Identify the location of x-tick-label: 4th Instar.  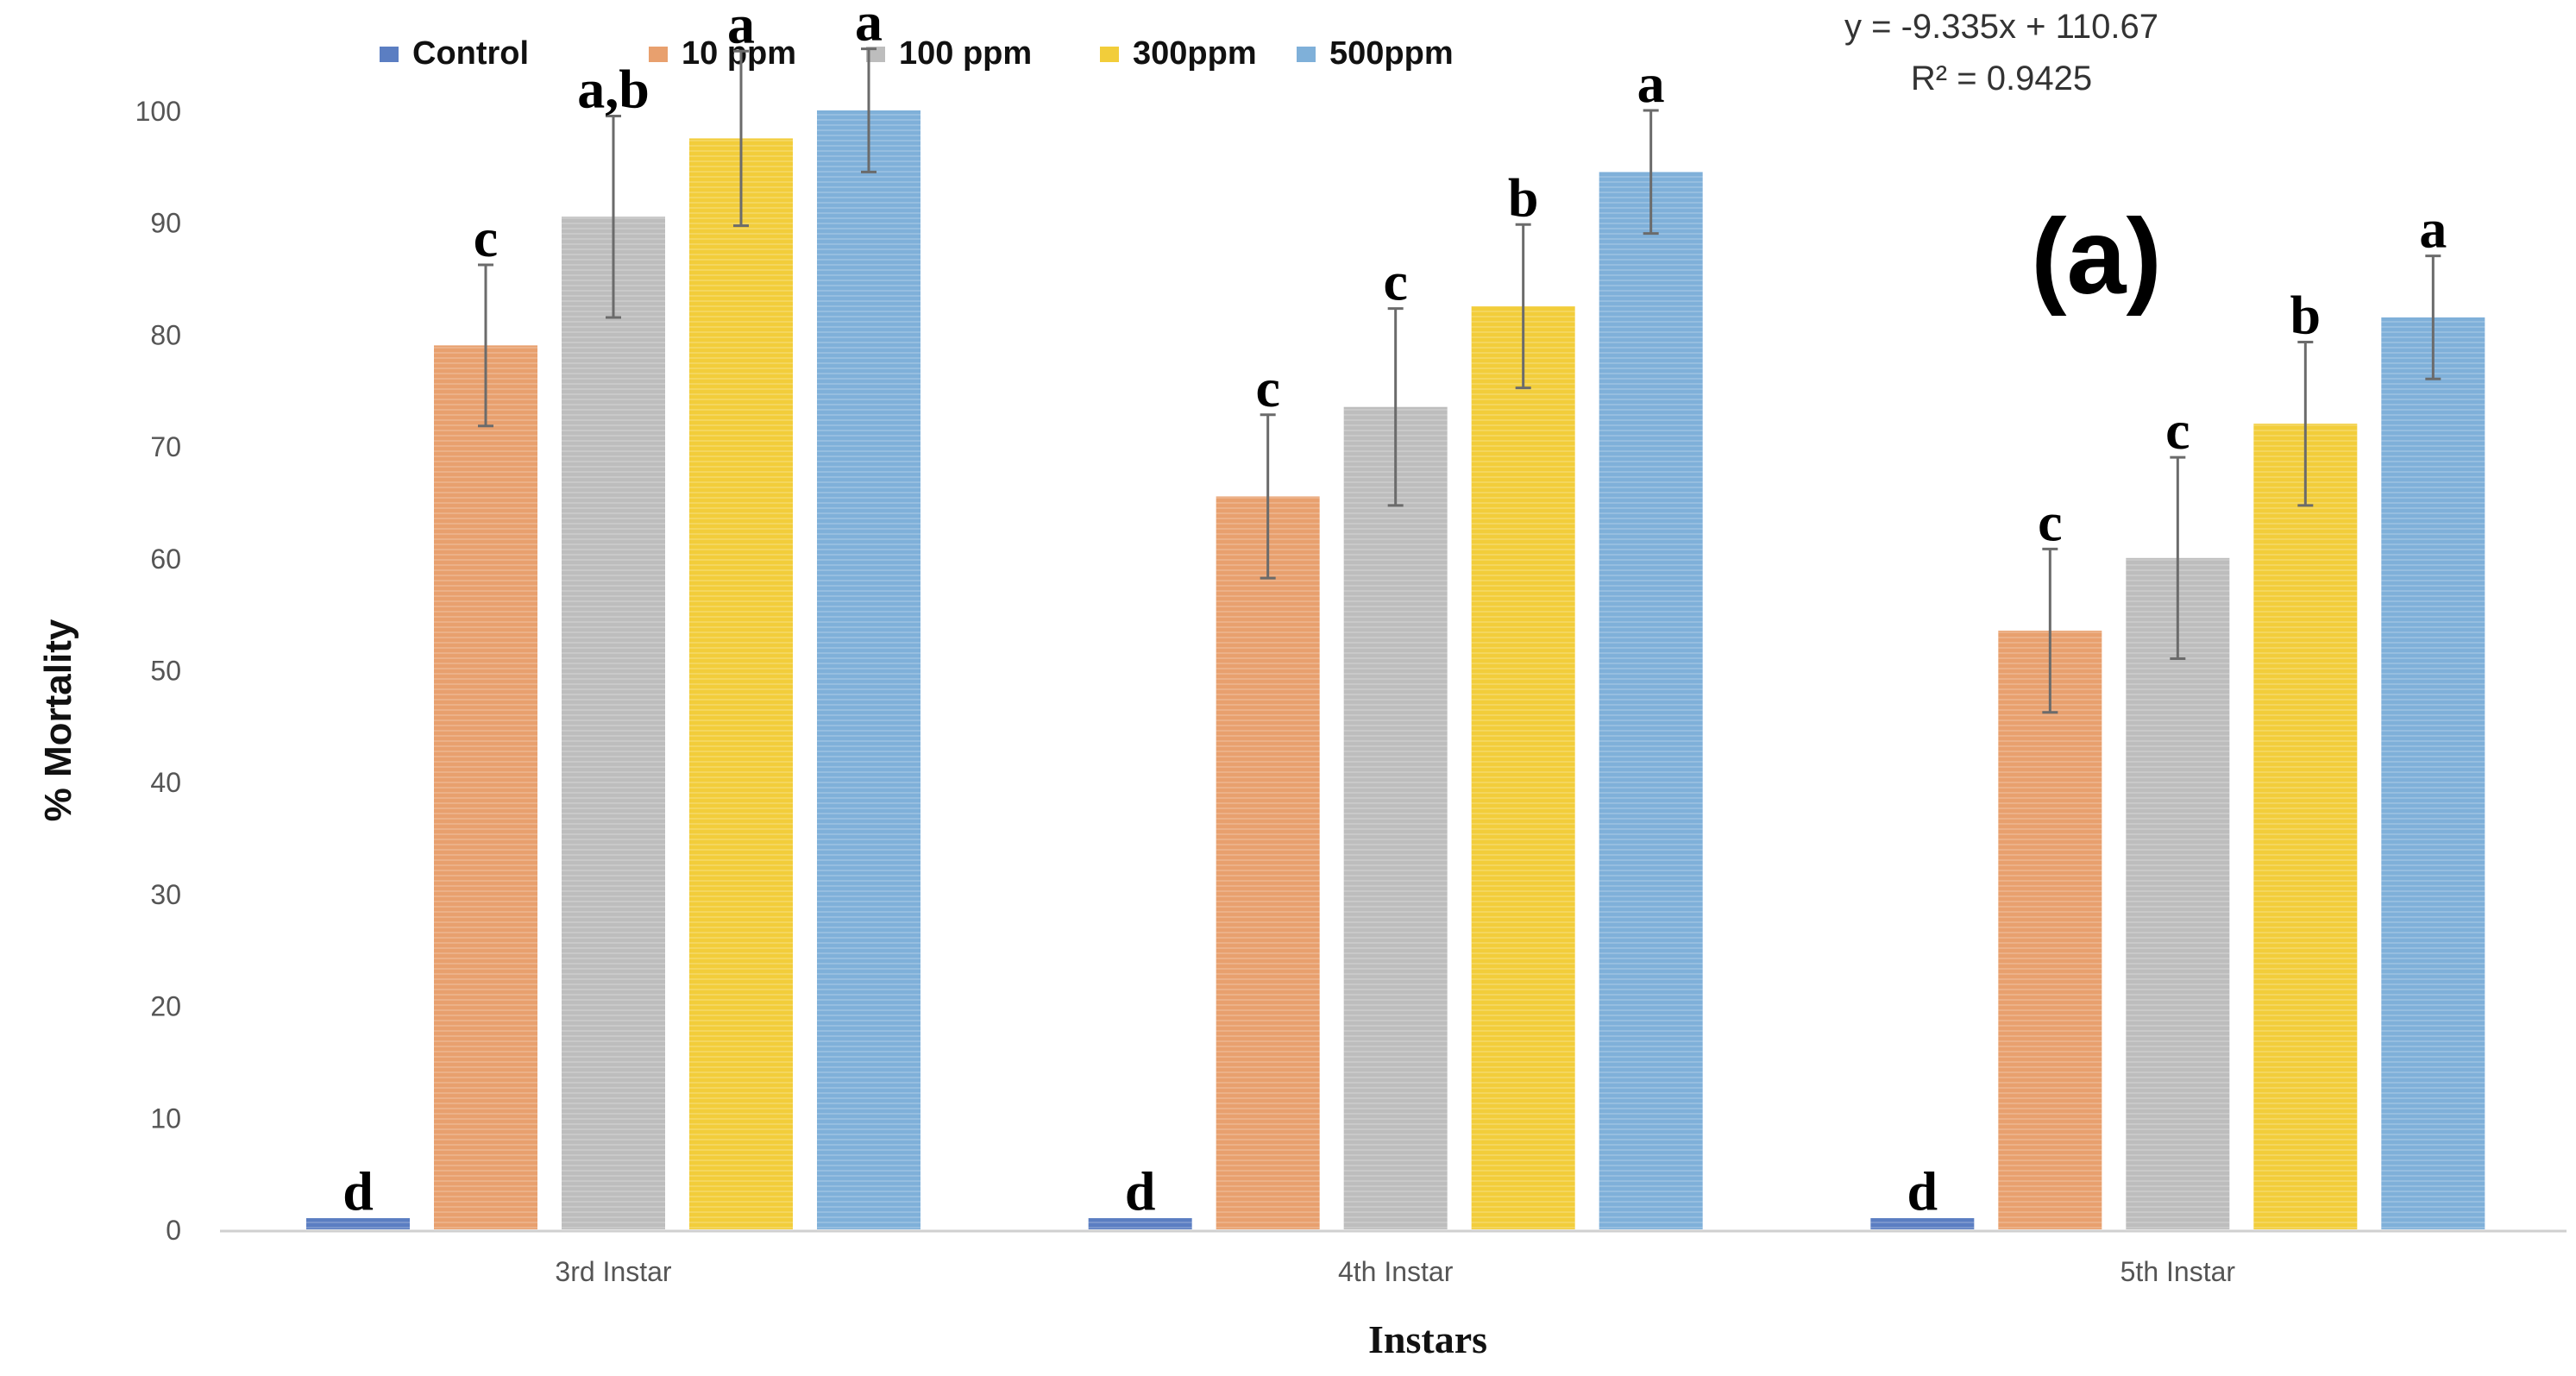
(1396, 1271).